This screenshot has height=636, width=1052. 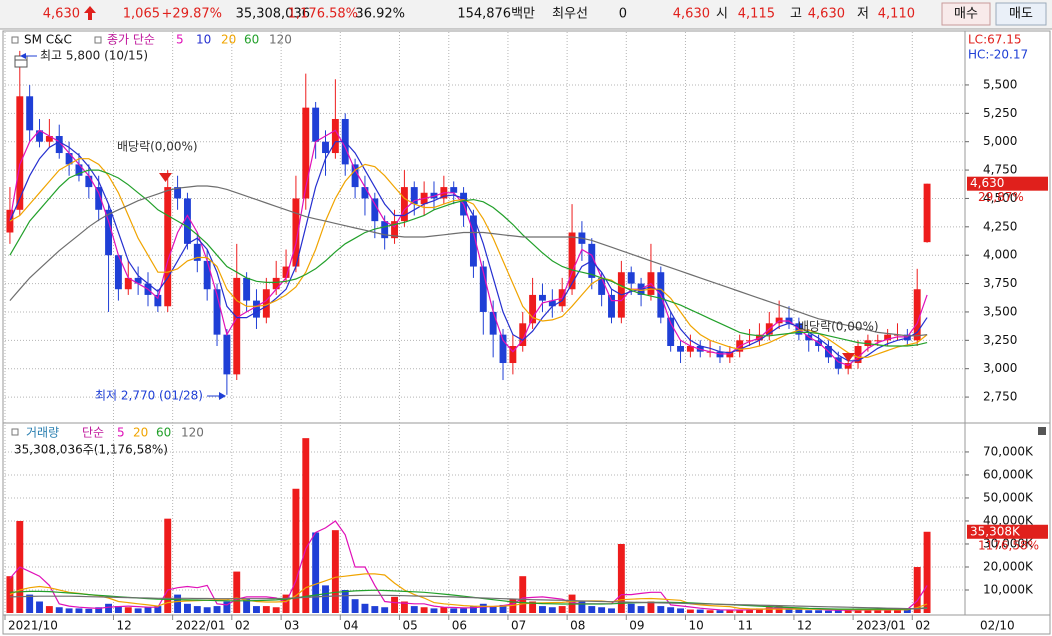 I want to click on low: 4,110, so click(x=896, y=14).